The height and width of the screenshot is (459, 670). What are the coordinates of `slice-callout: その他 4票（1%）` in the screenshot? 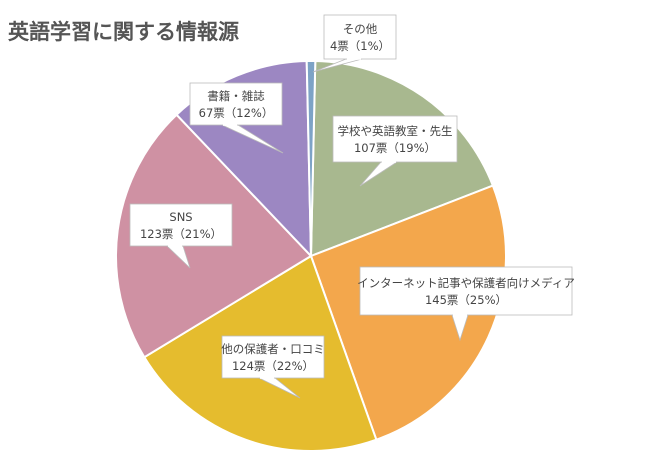 It's located at (354, 43).